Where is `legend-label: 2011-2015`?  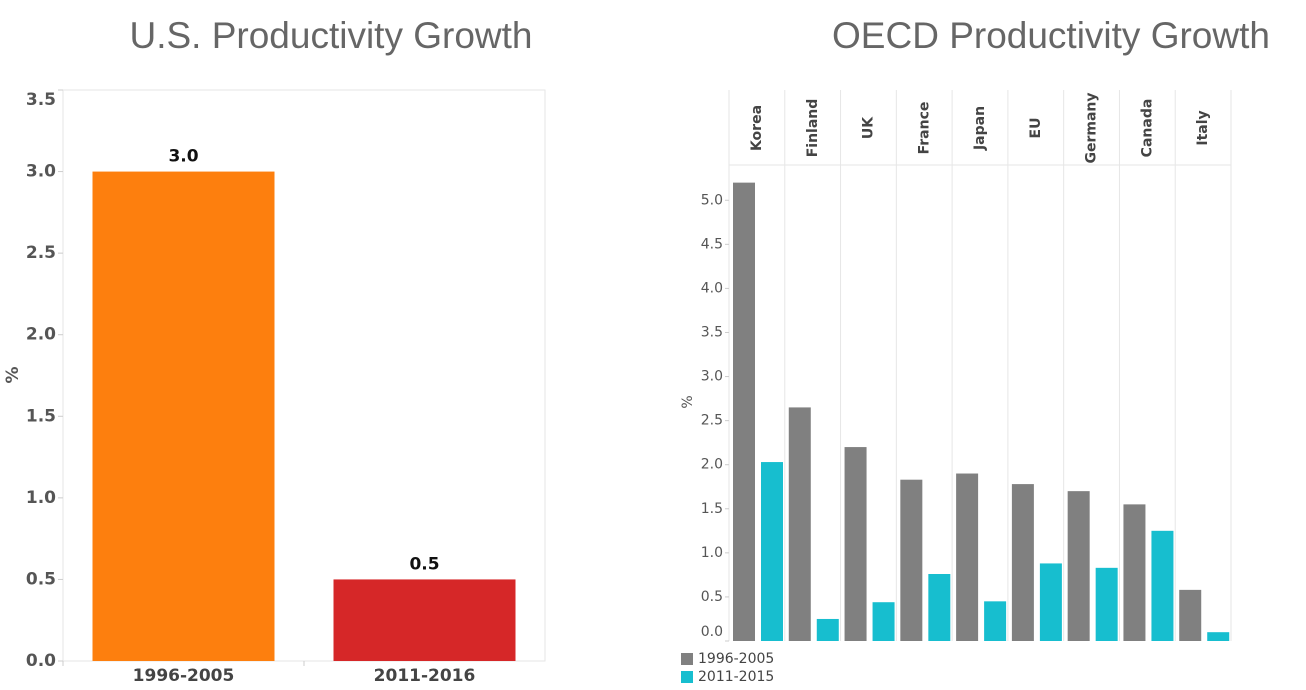 legend-label: 2011-2015 is located at coordinates (736, 677).